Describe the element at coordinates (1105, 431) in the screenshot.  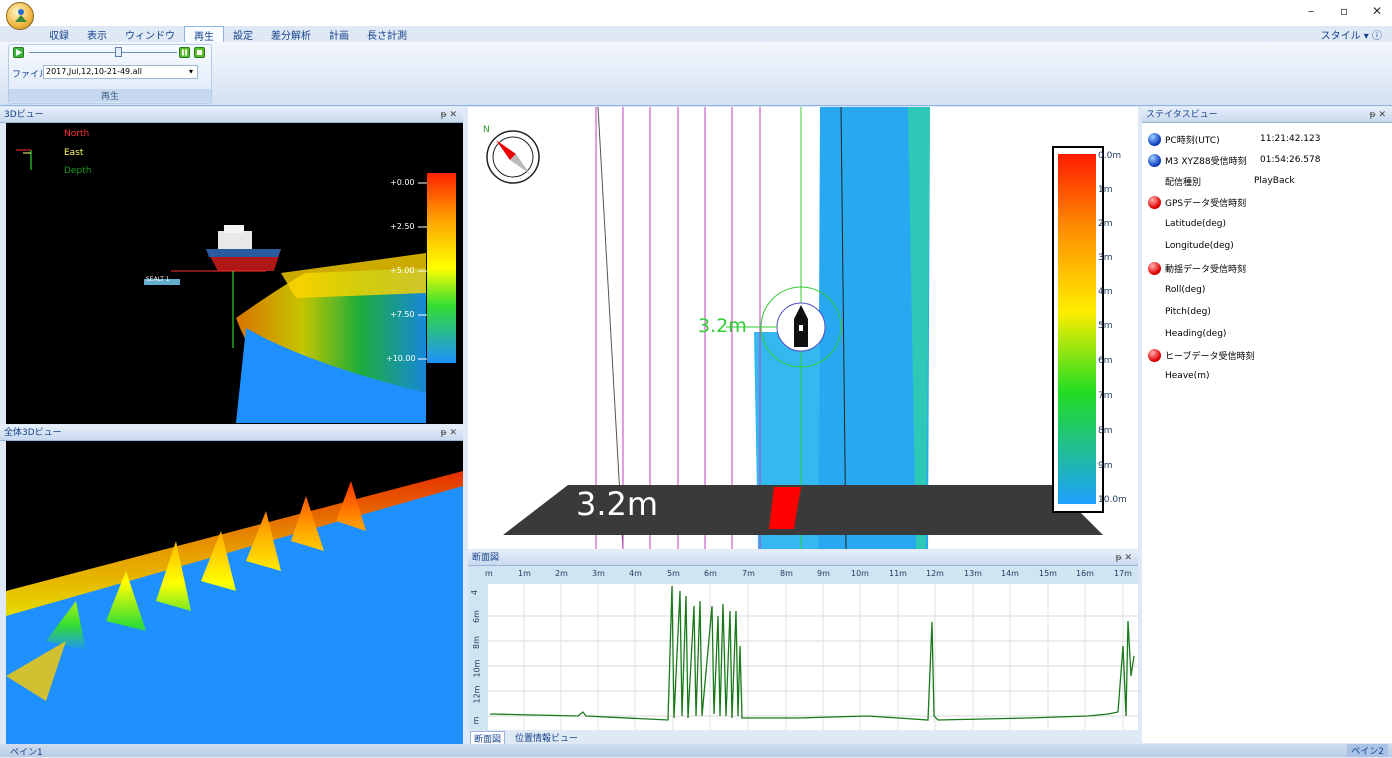
I see `map-scale-label: 8m` at that location.